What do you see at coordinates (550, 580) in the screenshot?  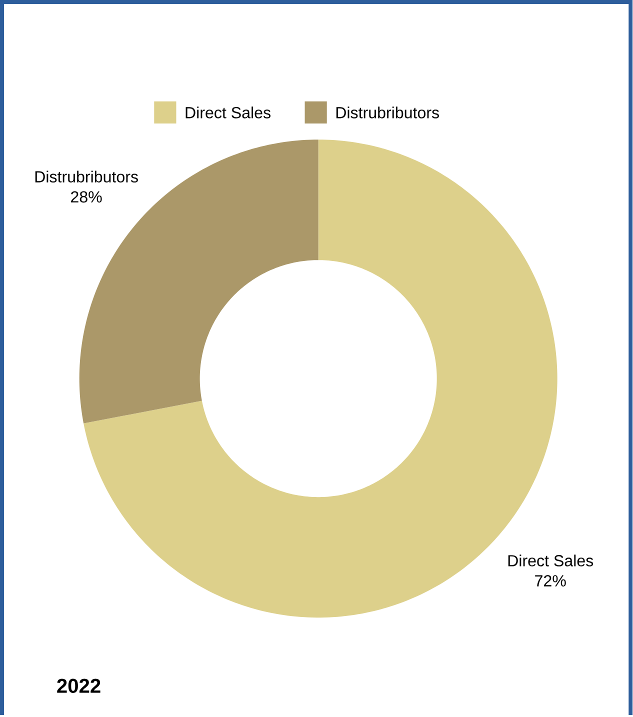 I see `data-label: 72%` at bounding box center [550, 580].